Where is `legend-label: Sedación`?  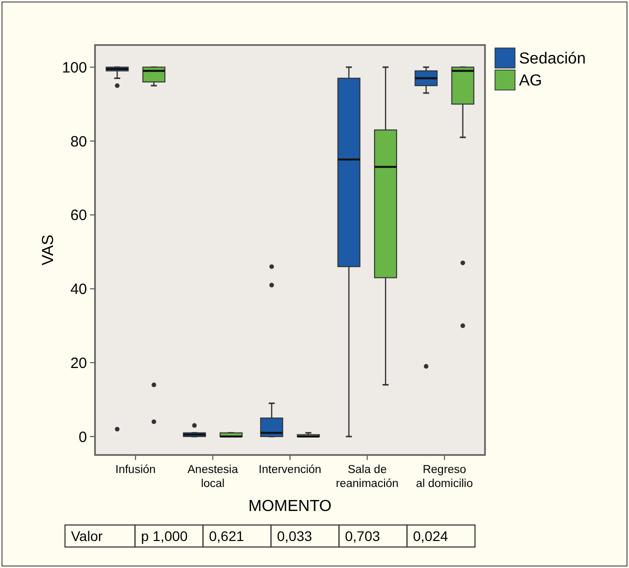 legend-label: Sedación is located at coordinates (552, 59).